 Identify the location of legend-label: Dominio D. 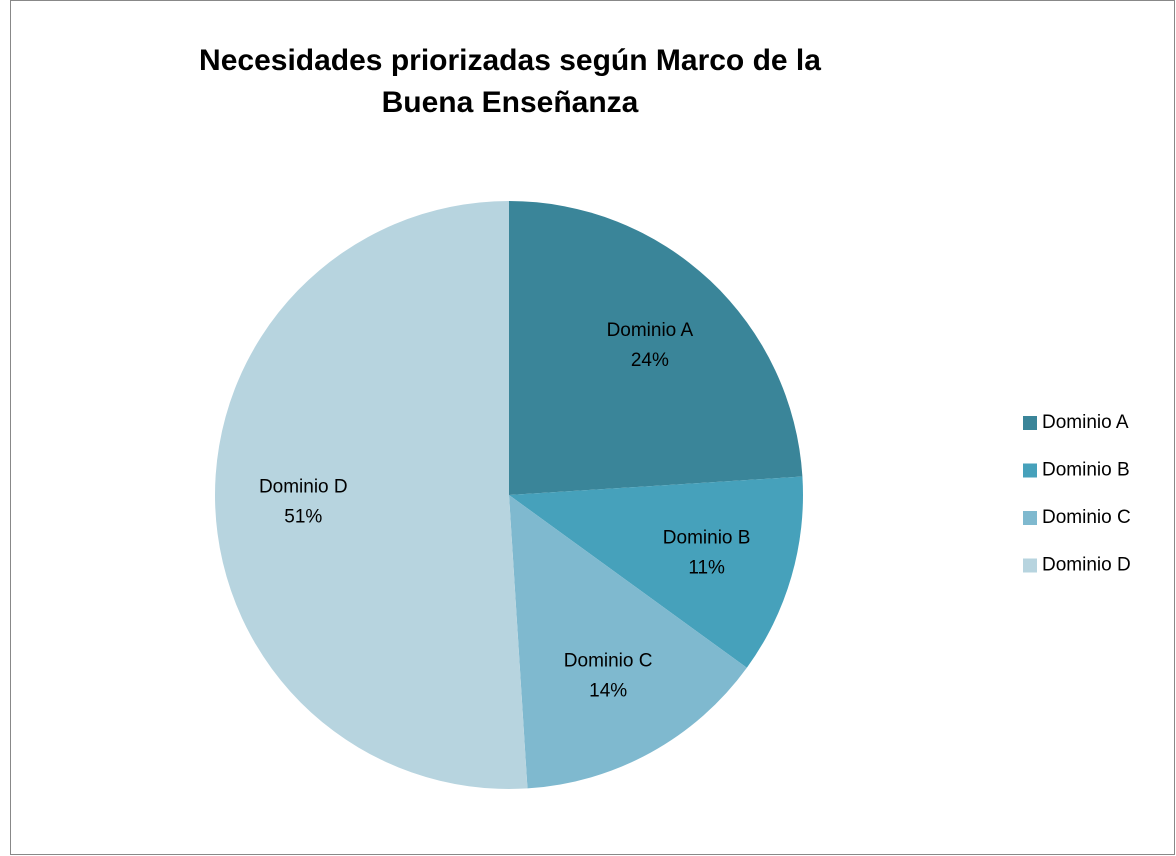
(1086, 565).